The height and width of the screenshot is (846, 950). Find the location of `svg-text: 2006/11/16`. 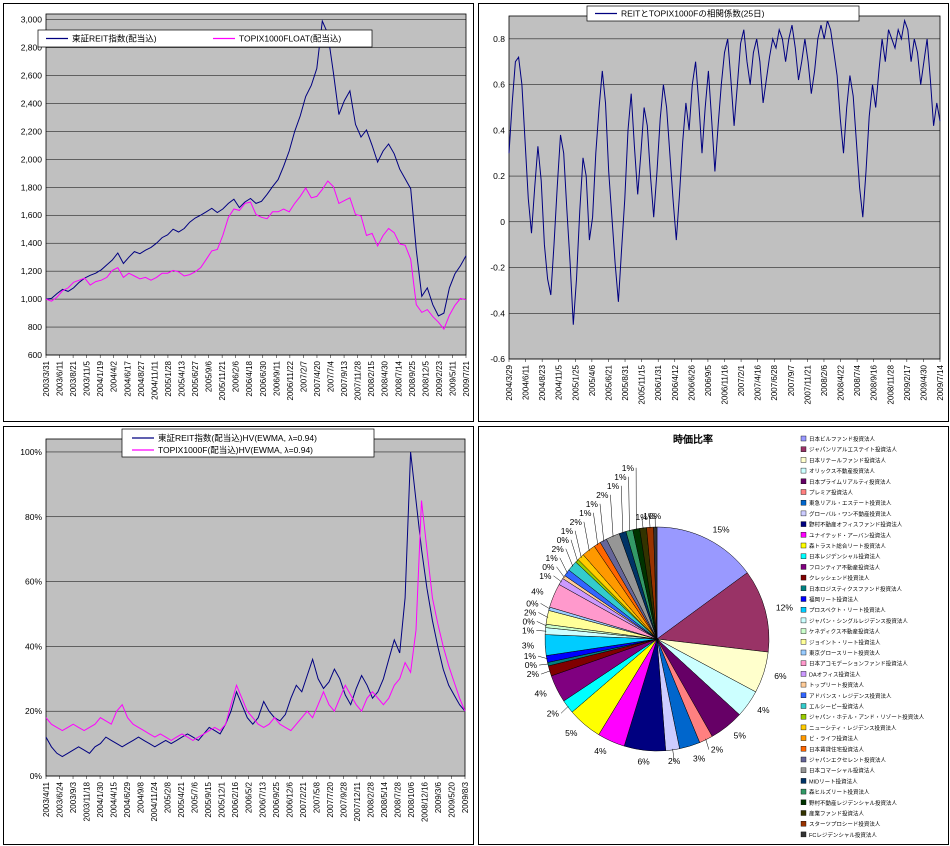

svg-text: 2006/11/16 is located at coordinates (725, 384).